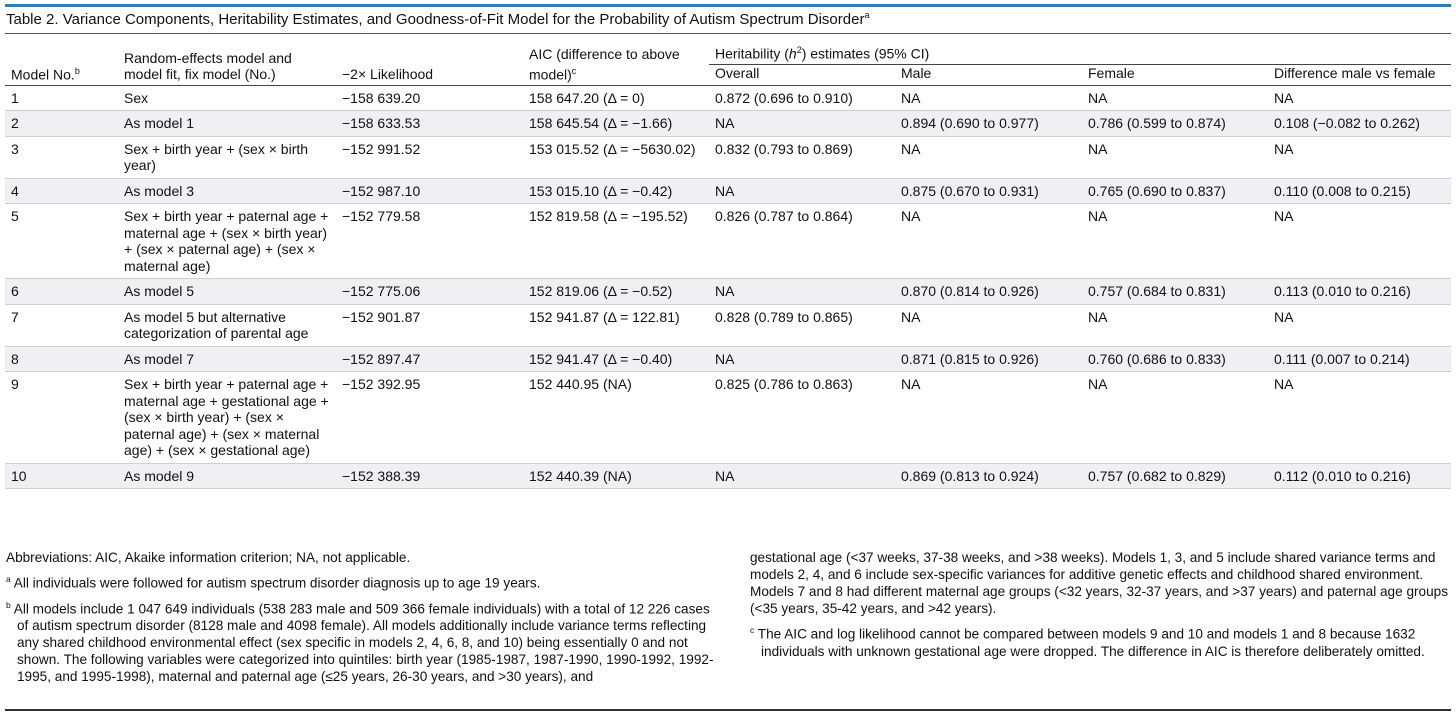  Describe the element at coordinates (970, 358) in the screenshot. I see `cell-male: 0.871 (0.815 to 0.926)` at that location.